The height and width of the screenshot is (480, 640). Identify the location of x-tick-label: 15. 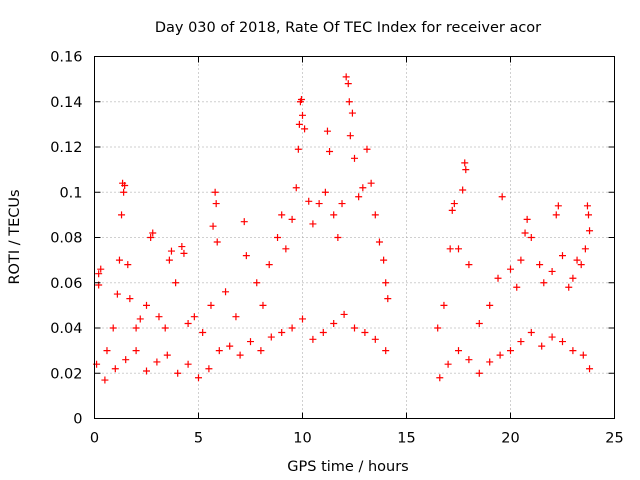
(406, 439).